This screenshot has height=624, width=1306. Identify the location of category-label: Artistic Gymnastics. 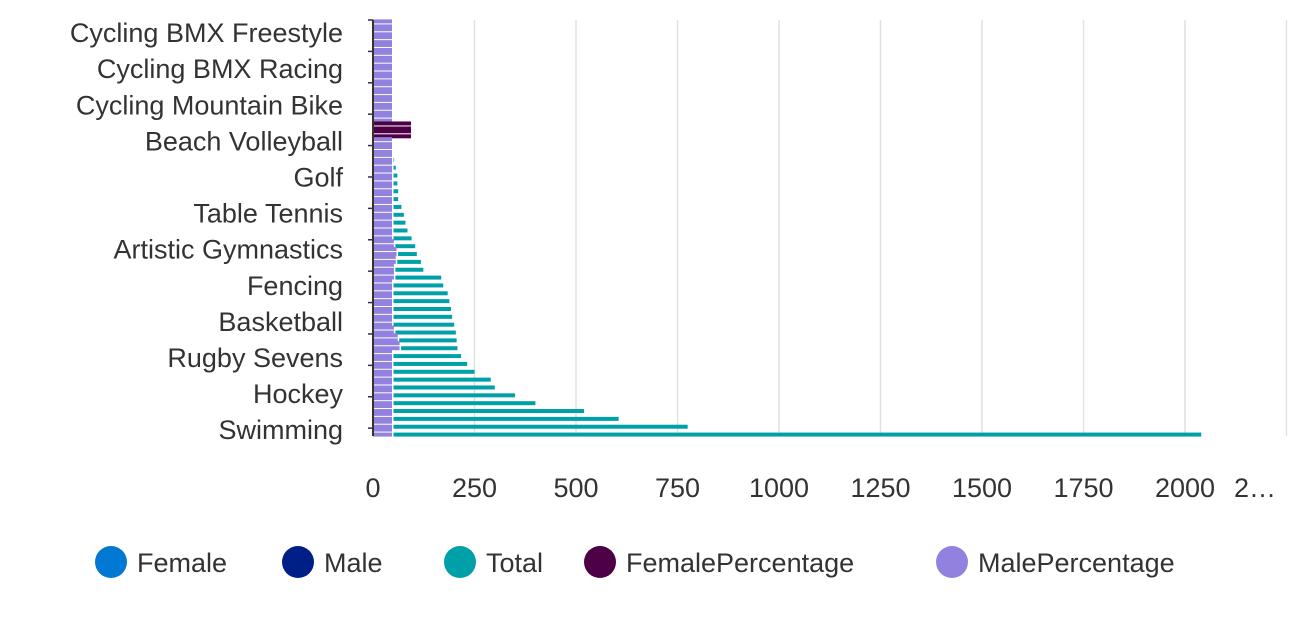
(228, 250).